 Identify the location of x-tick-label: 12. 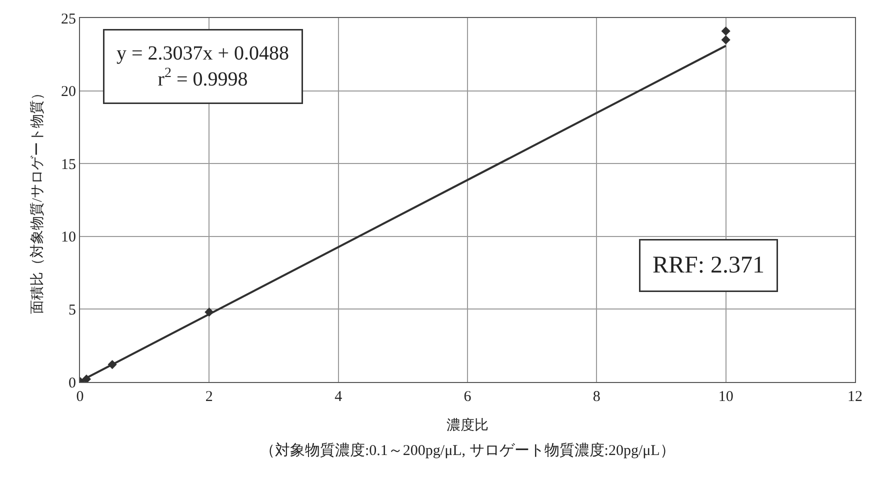
(855, 397).